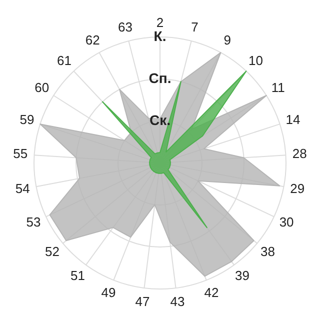  What do you see at coordinates (227, 40) in the screenshot?
I see `spoke-label: 9` at bounding box center [227, 40].